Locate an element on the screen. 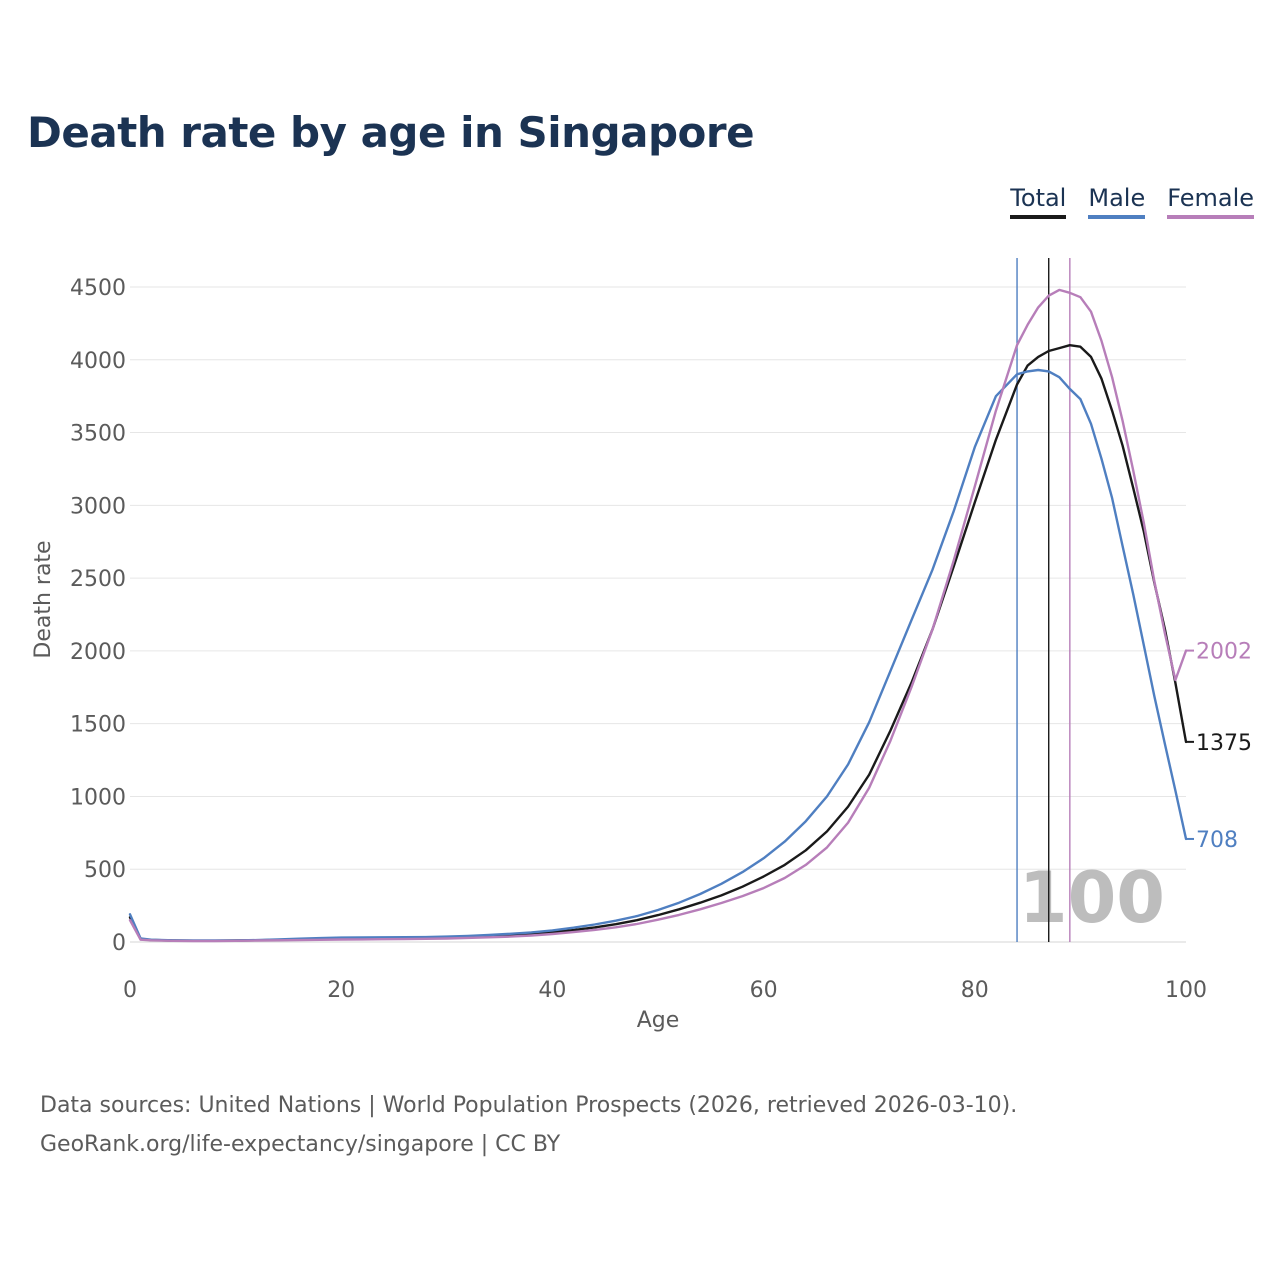  y-axis-title: Death rate is located at coordinates (43, 599).